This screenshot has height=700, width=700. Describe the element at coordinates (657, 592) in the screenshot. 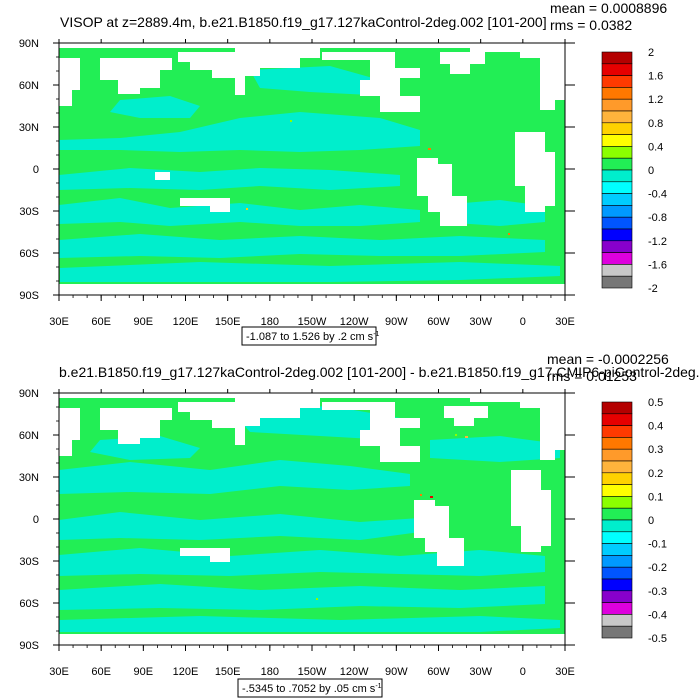

I see `colorbar-label: -0.3` at that location.